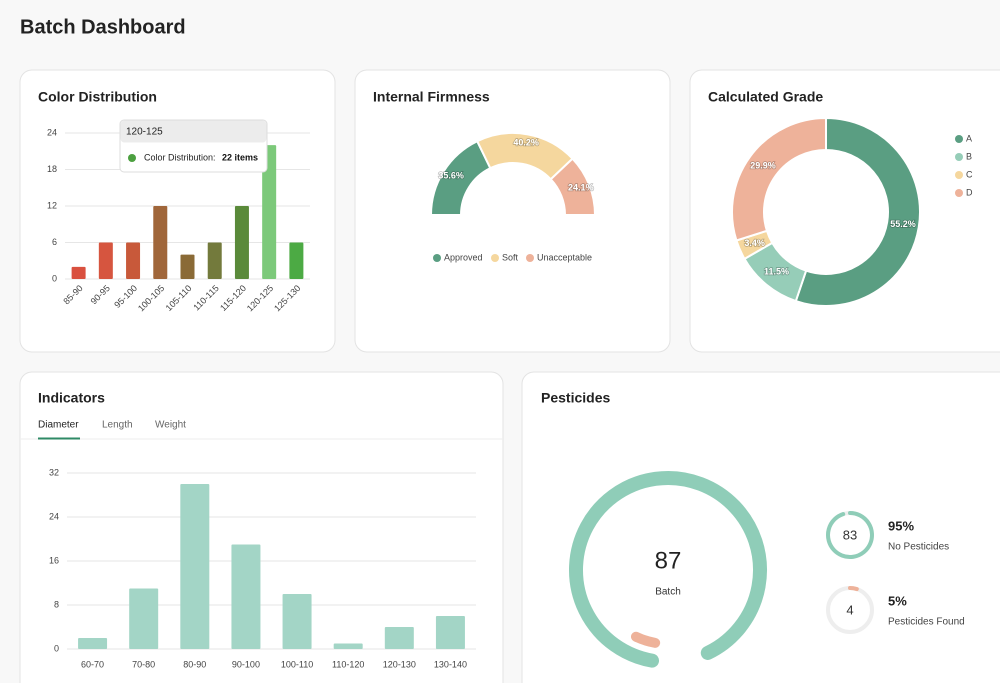 This screenshot has width=1000, height=683. I want to click on x-tick-label: 80-90, so click(194, 664).